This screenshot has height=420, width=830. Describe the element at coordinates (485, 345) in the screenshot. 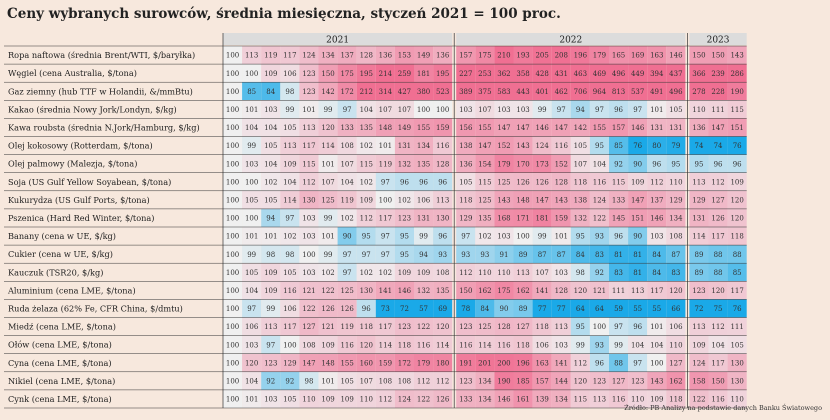

I see `cell-value: 114` at that location.